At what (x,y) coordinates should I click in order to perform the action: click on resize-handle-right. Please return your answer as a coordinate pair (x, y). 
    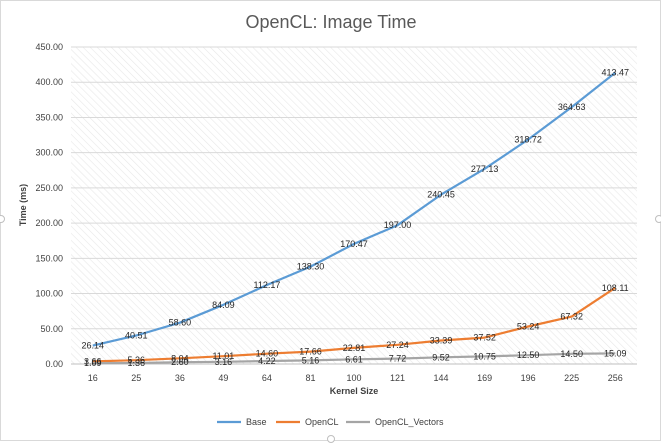
    Looking at the image, I should click on (658, 219).